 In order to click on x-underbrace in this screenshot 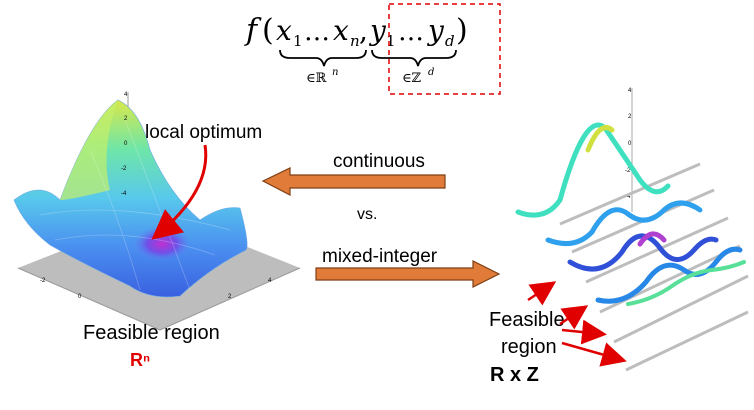, I will do `click(323, 58)`.